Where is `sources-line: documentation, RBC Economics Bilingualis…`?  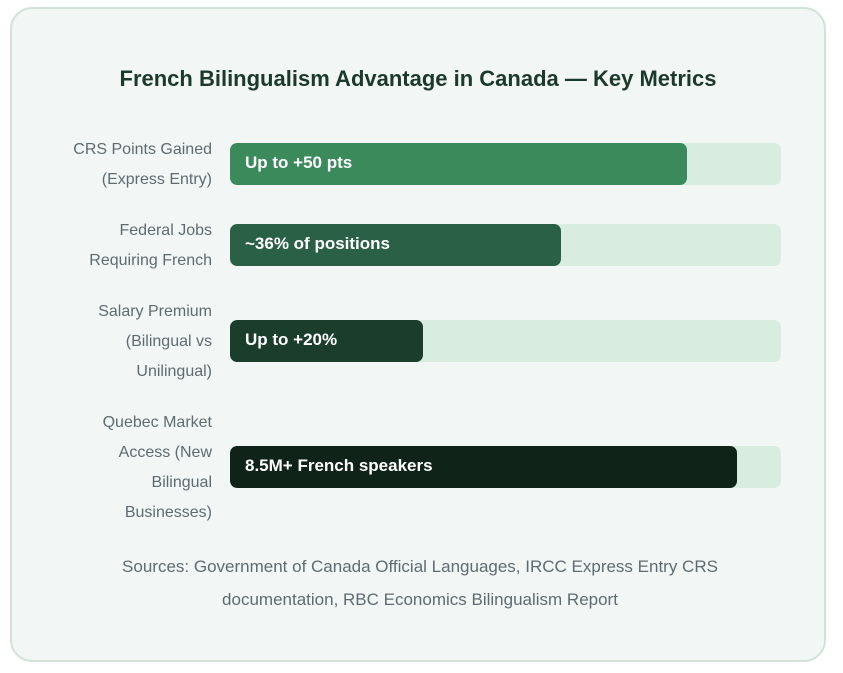 sources-line: documentation, RBC Economics Bilingualis… is located at coordinates (420, 599).